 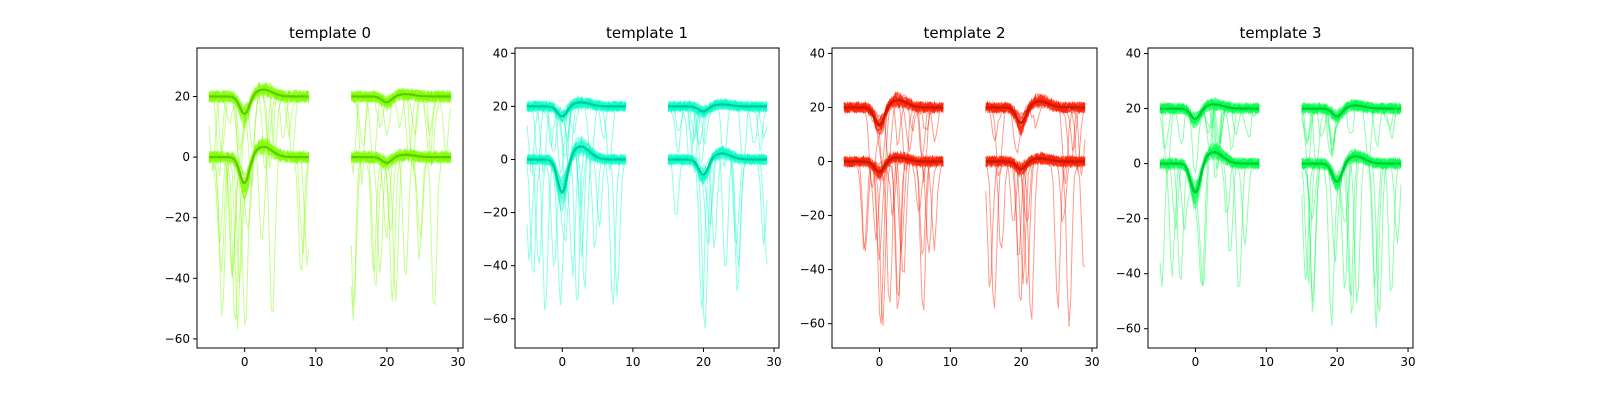 What do you see at coordinates (1407, 362) in the screenshot?
I see `x-tick-label: 30` at bounding box center [1407, 362].